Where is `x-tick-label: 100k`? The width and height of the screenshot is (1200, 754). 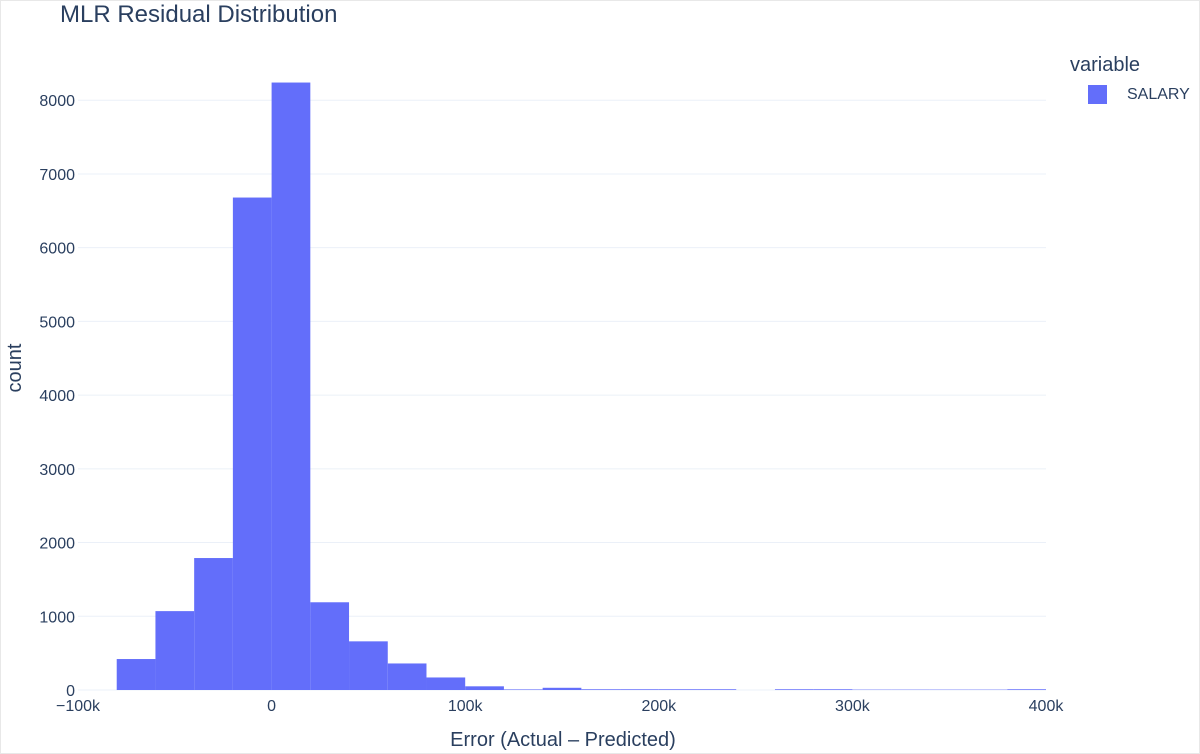 x-tick-label: 100k is located at coordinates (466, 706).